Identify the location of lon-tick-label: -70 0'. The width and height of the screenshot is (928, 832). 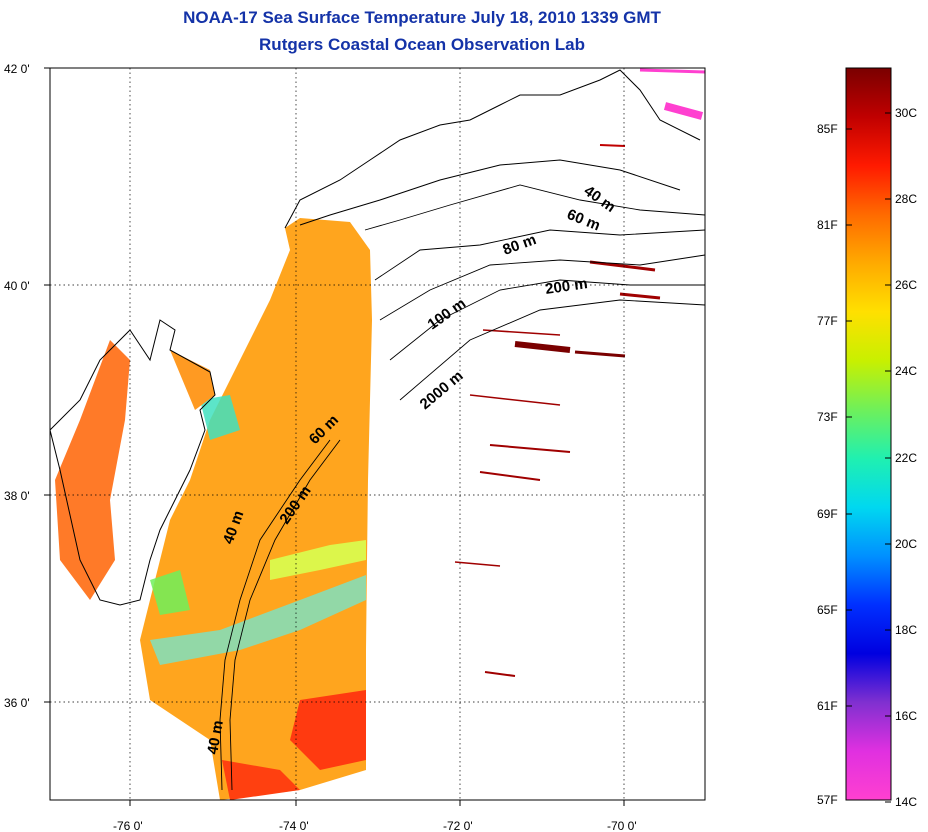
(622, 825).